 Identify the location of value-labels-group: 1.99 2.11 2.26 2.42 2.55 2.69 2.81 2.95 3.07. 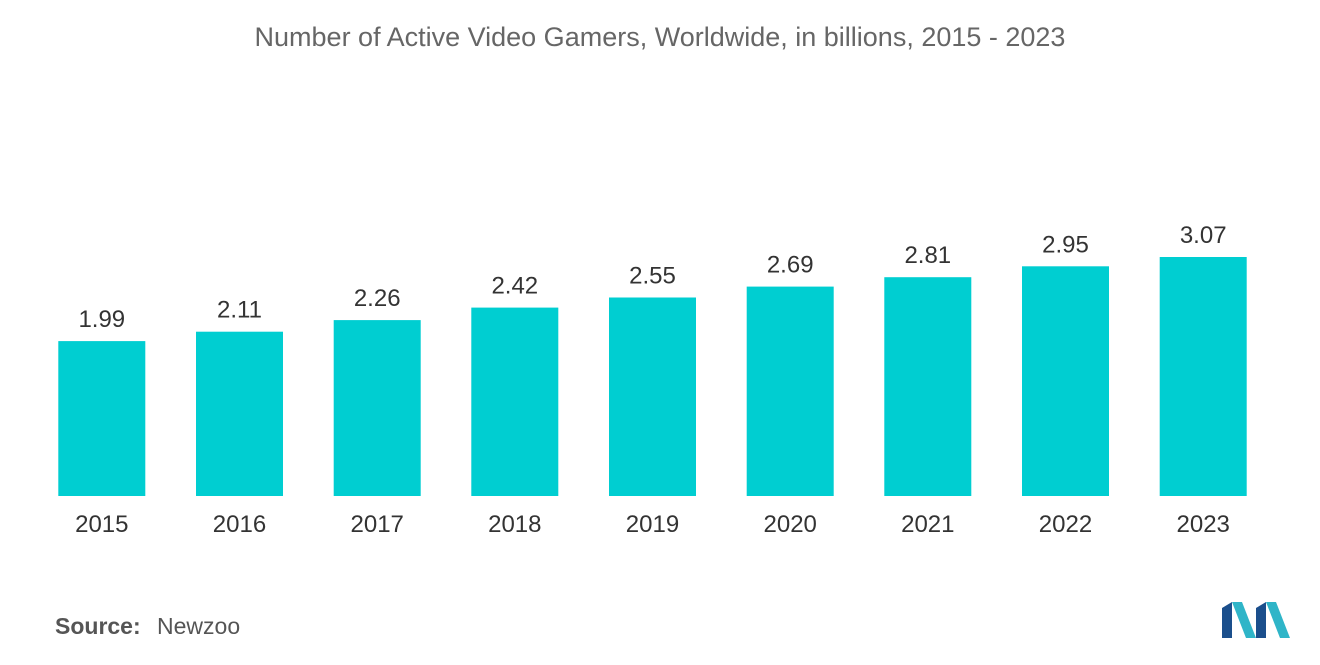
(652, 277).